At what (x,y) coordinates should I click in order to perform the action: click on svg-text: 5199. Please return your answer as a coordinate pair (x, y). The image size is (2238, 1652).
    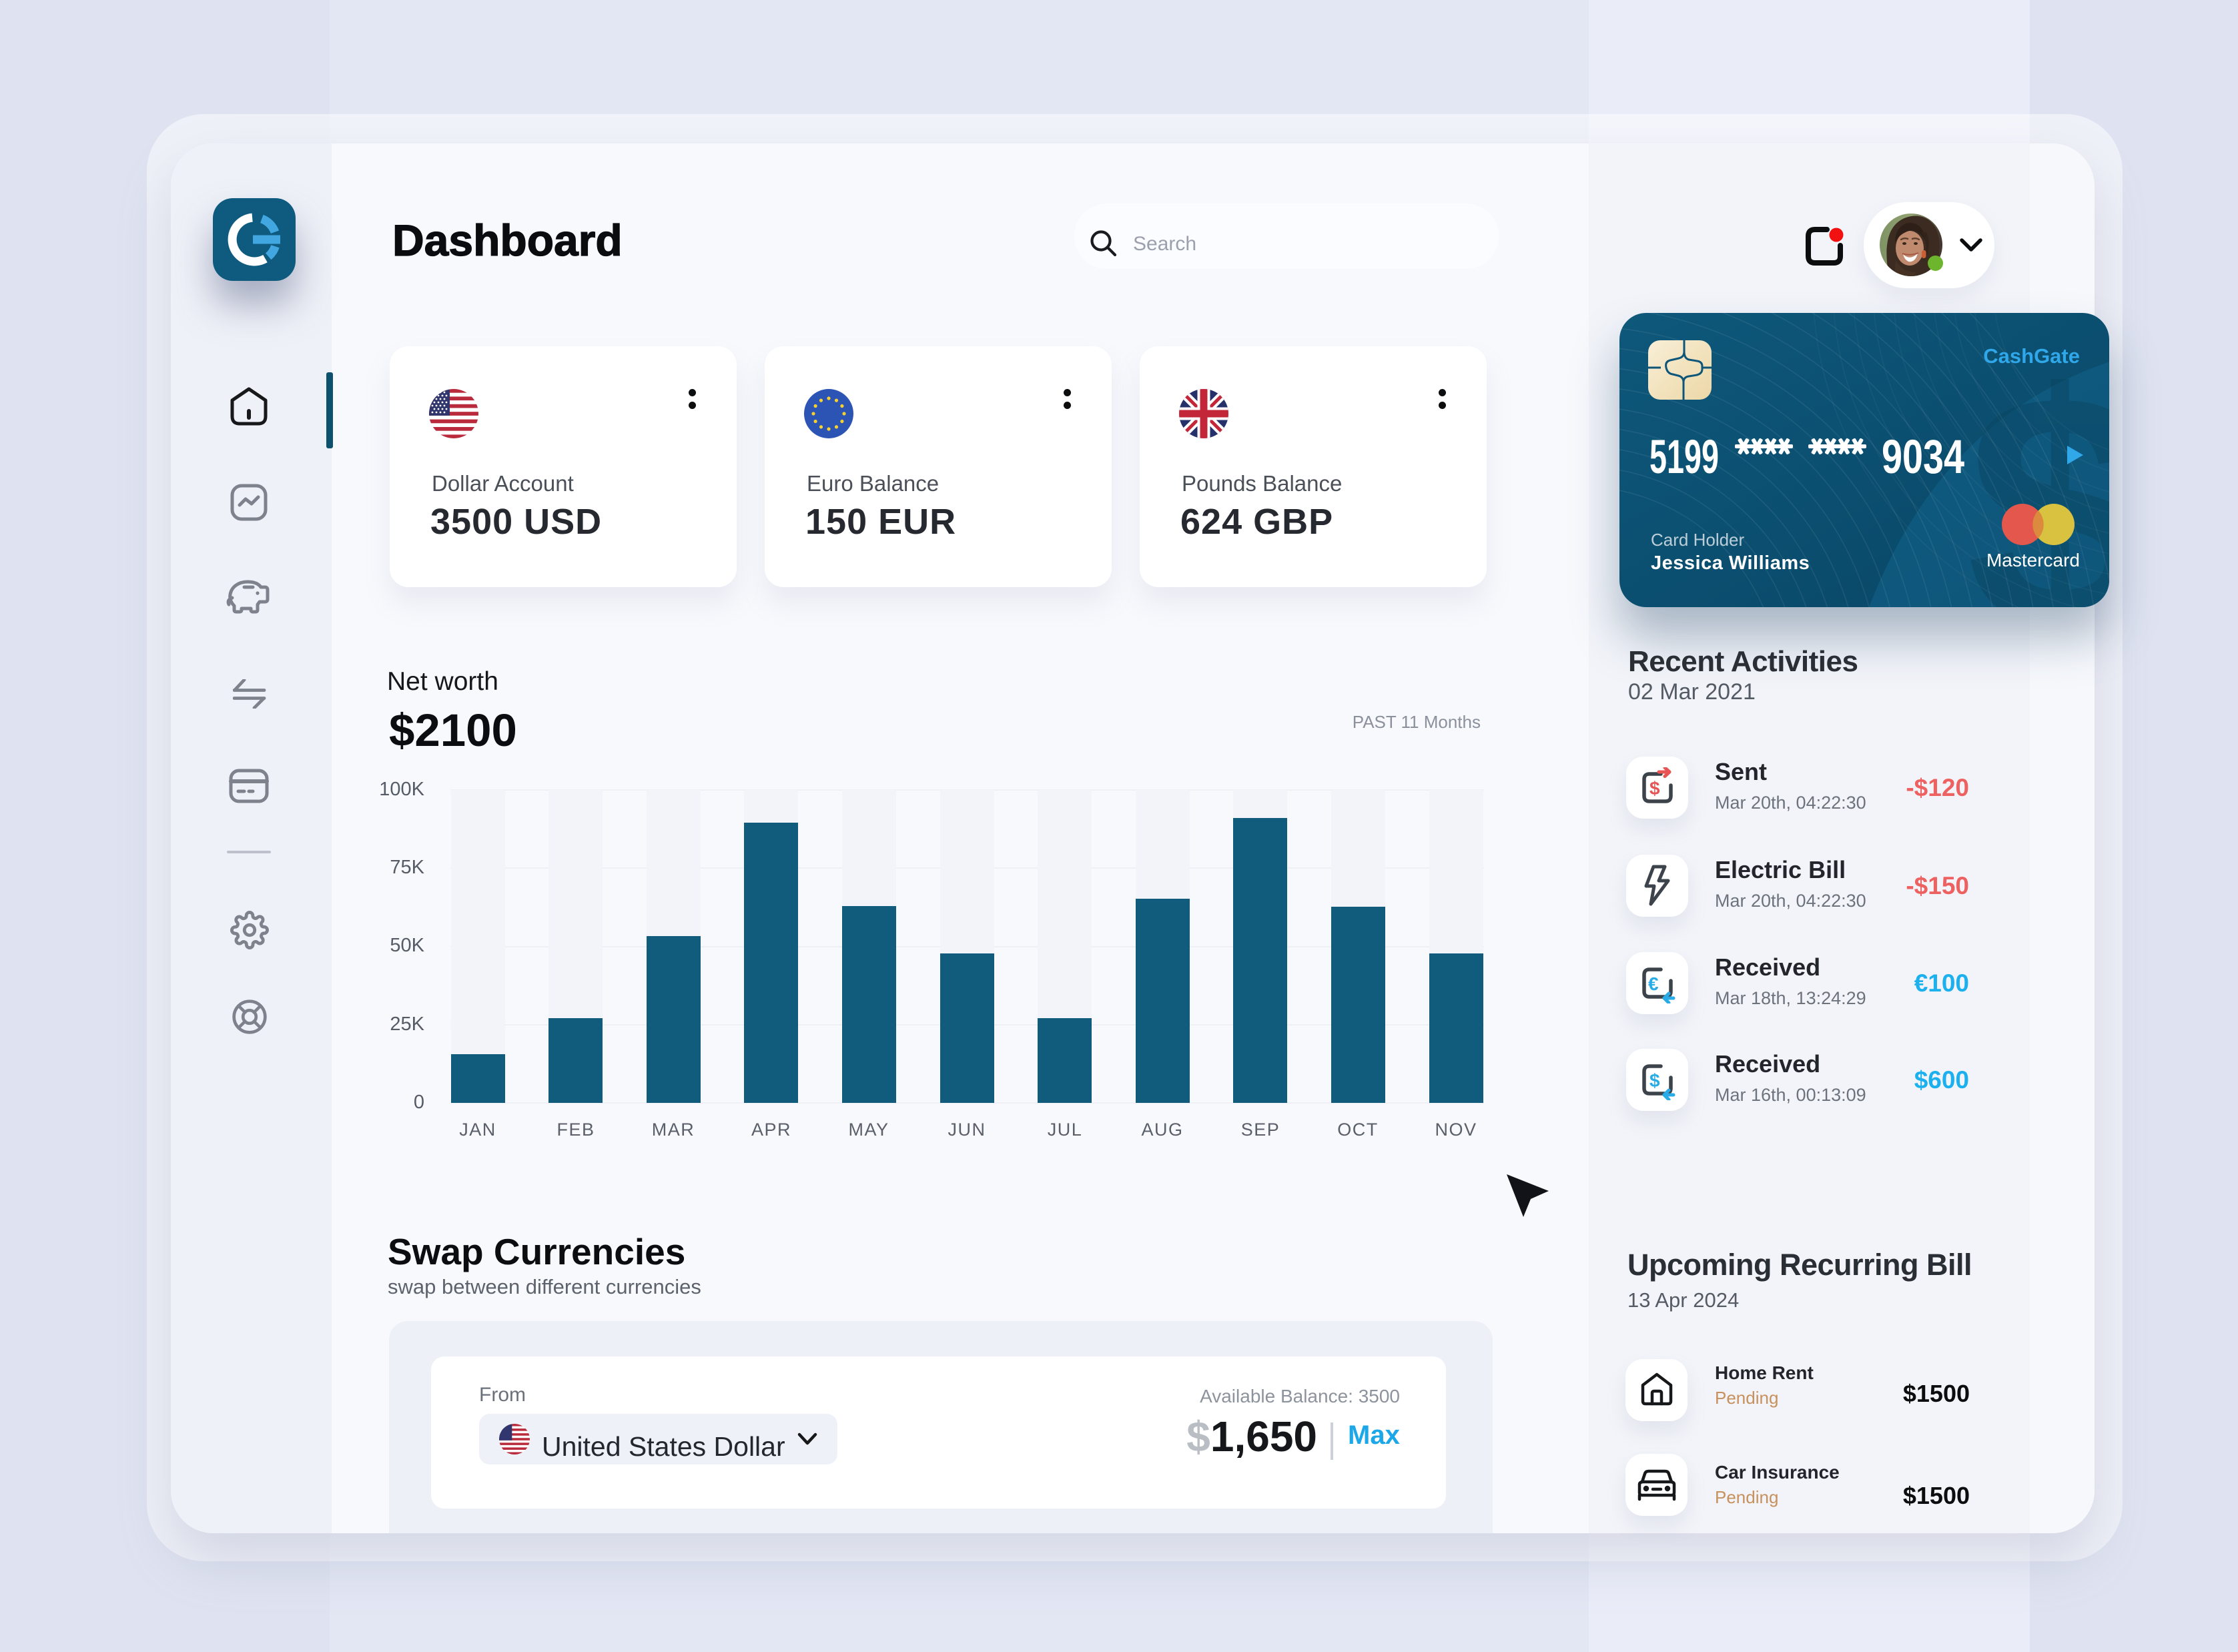
    Looking at the image, I should click on (1684, 457).